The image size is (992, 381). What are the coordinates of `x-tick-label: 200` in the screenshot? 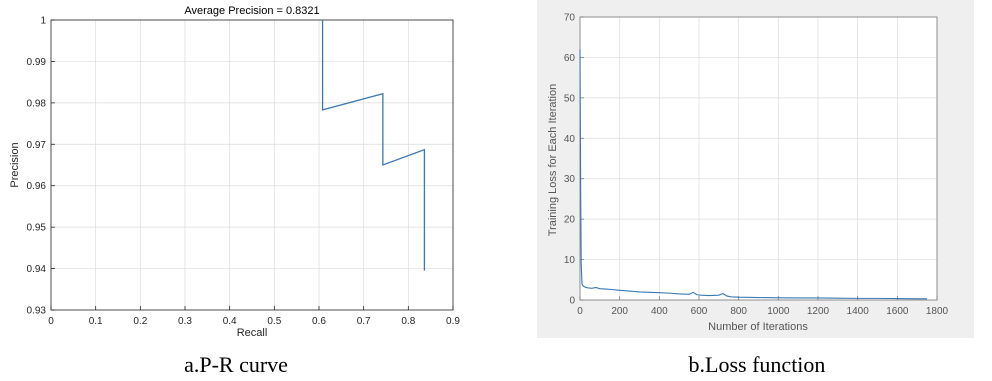 It's located at (619, 311).